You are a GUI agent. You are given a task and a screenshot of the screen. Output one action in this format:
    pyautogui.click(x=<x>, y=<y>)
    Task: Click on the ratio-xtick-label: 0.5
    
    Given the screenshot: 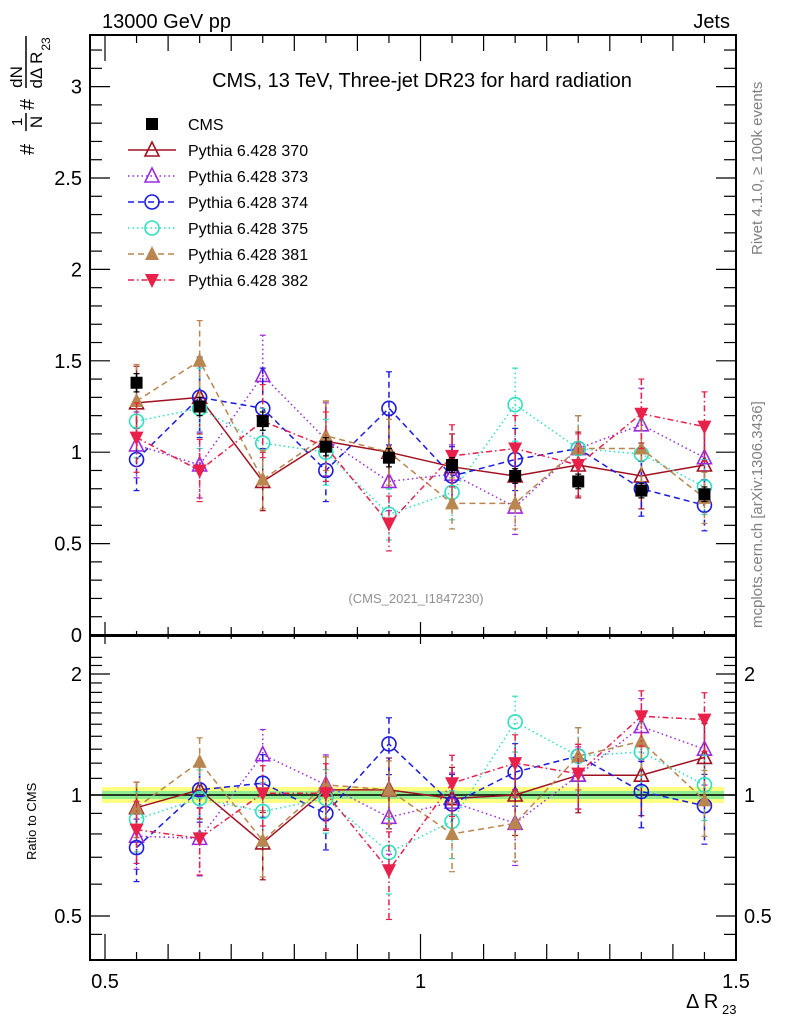 What is the action you would take?
    pyautogui.click(x=105, y=982)
    